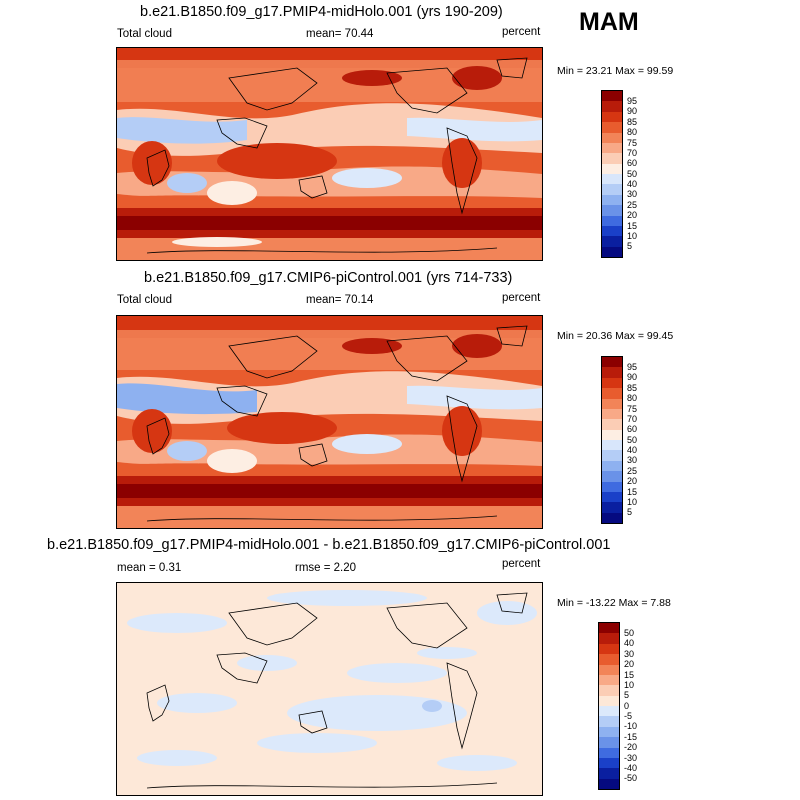 The image size is (800, 800). Describe the element at coordinates (631, 747) in the screenshot. I see `colorbar-tick-label: -20` at that location.